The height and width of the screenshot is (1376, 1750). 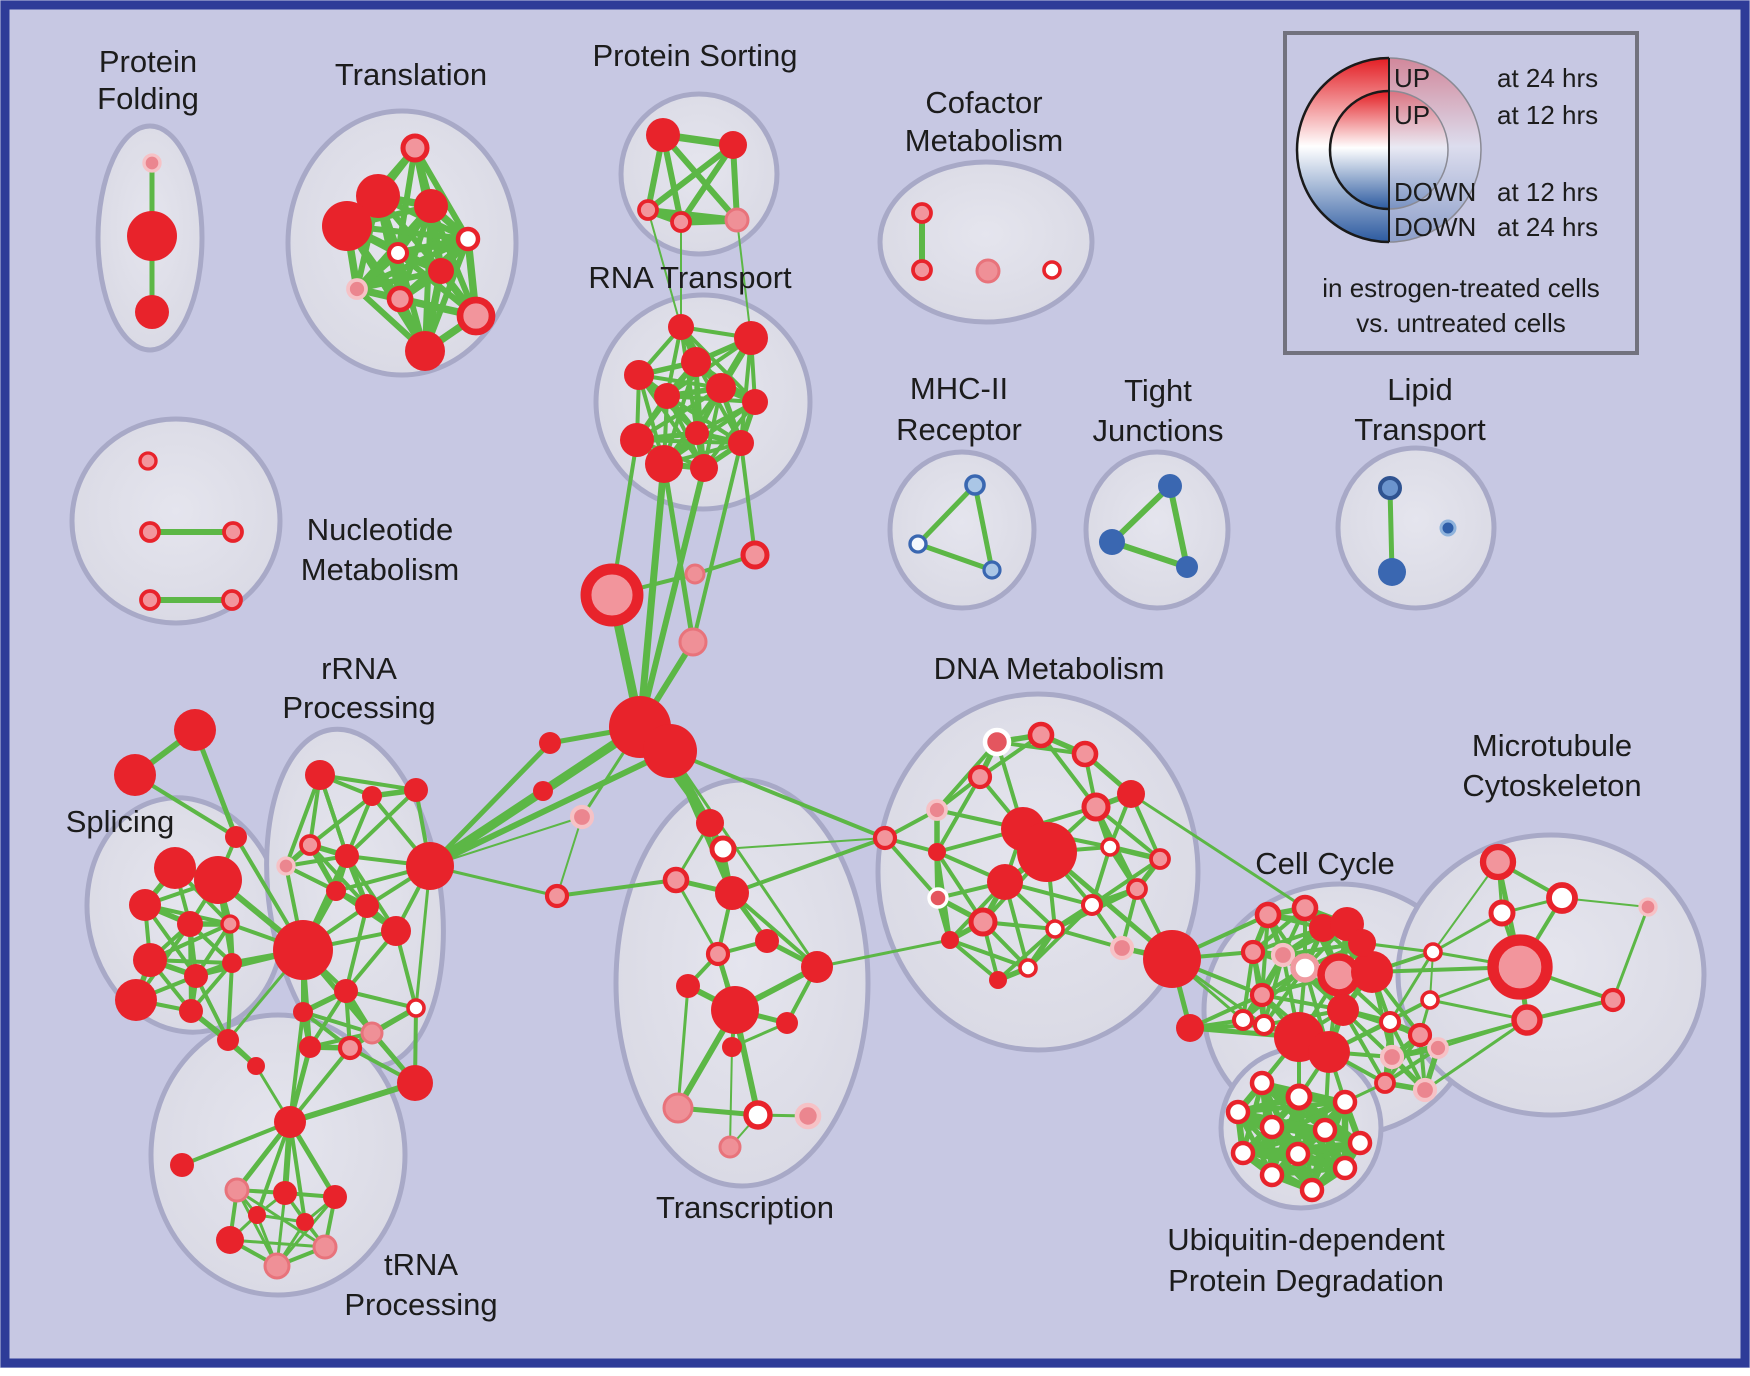 I want to click on cluster-ubiquitin-degradation-label: Protein Degradation, so click(x=1306, y=1280).